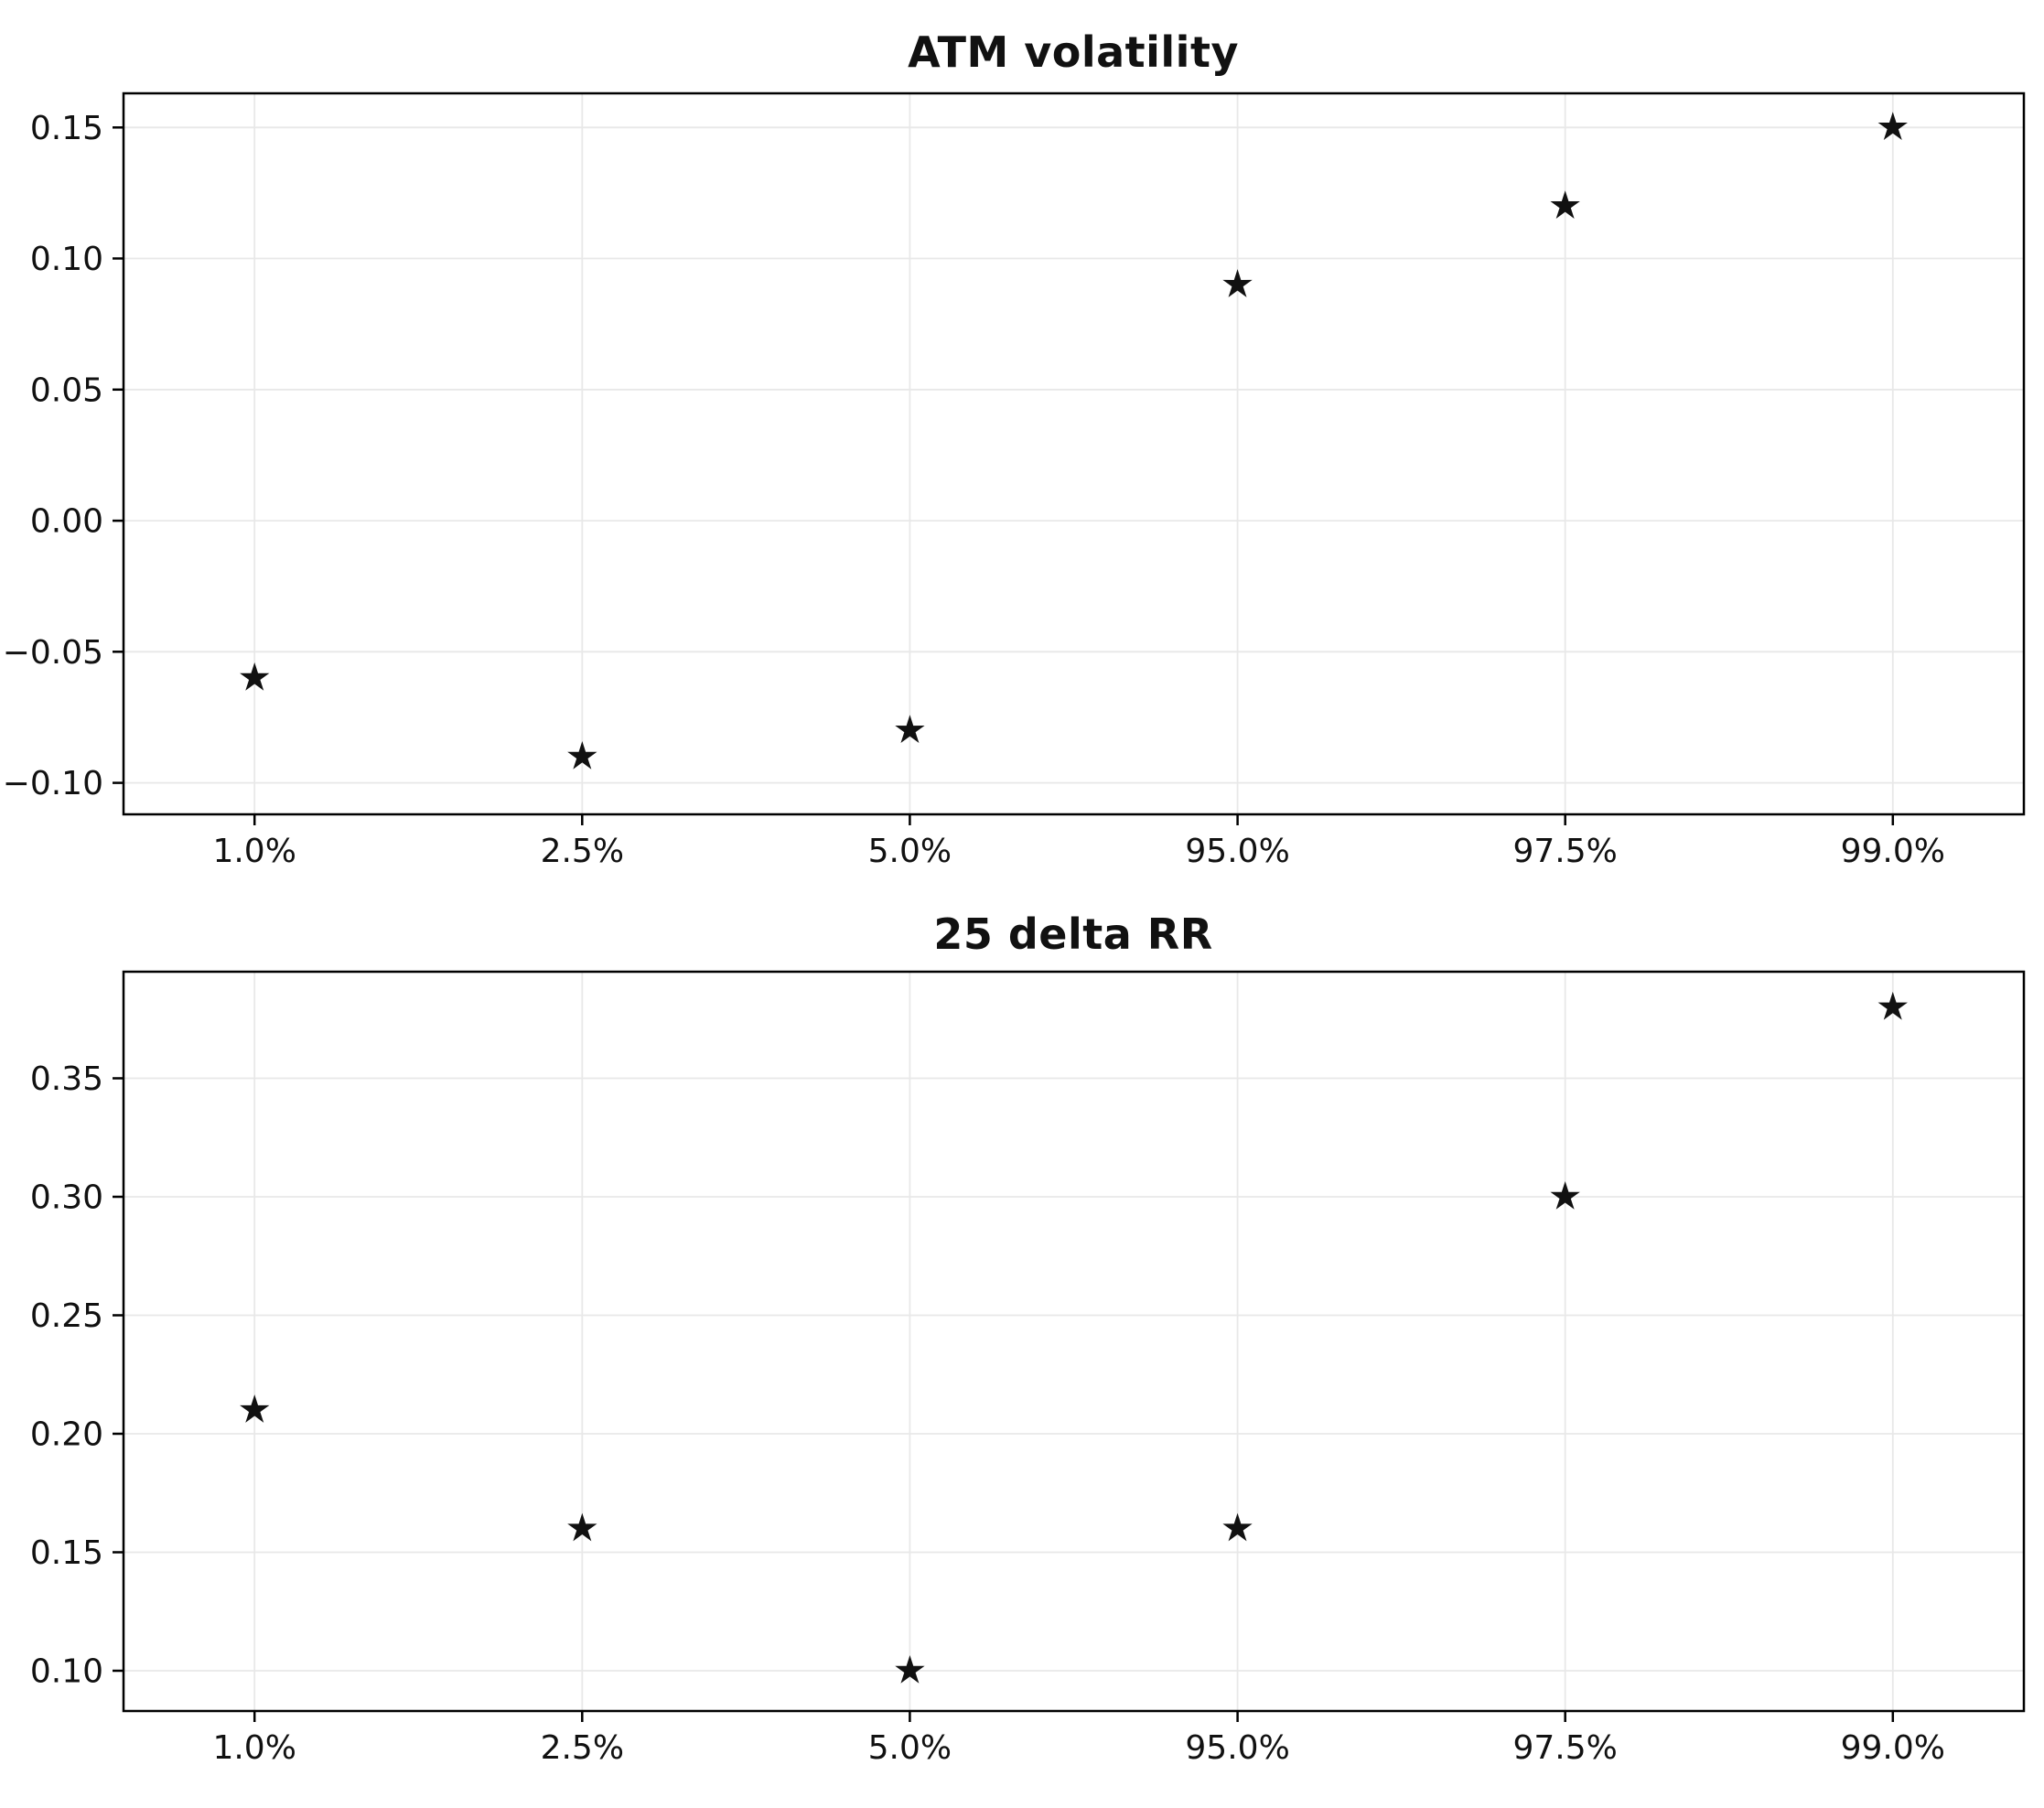  What do you see at coordinates (66, 522) in the screenshot?
I see `y-tick-label: 0.00` at bounding box center [66, 522].